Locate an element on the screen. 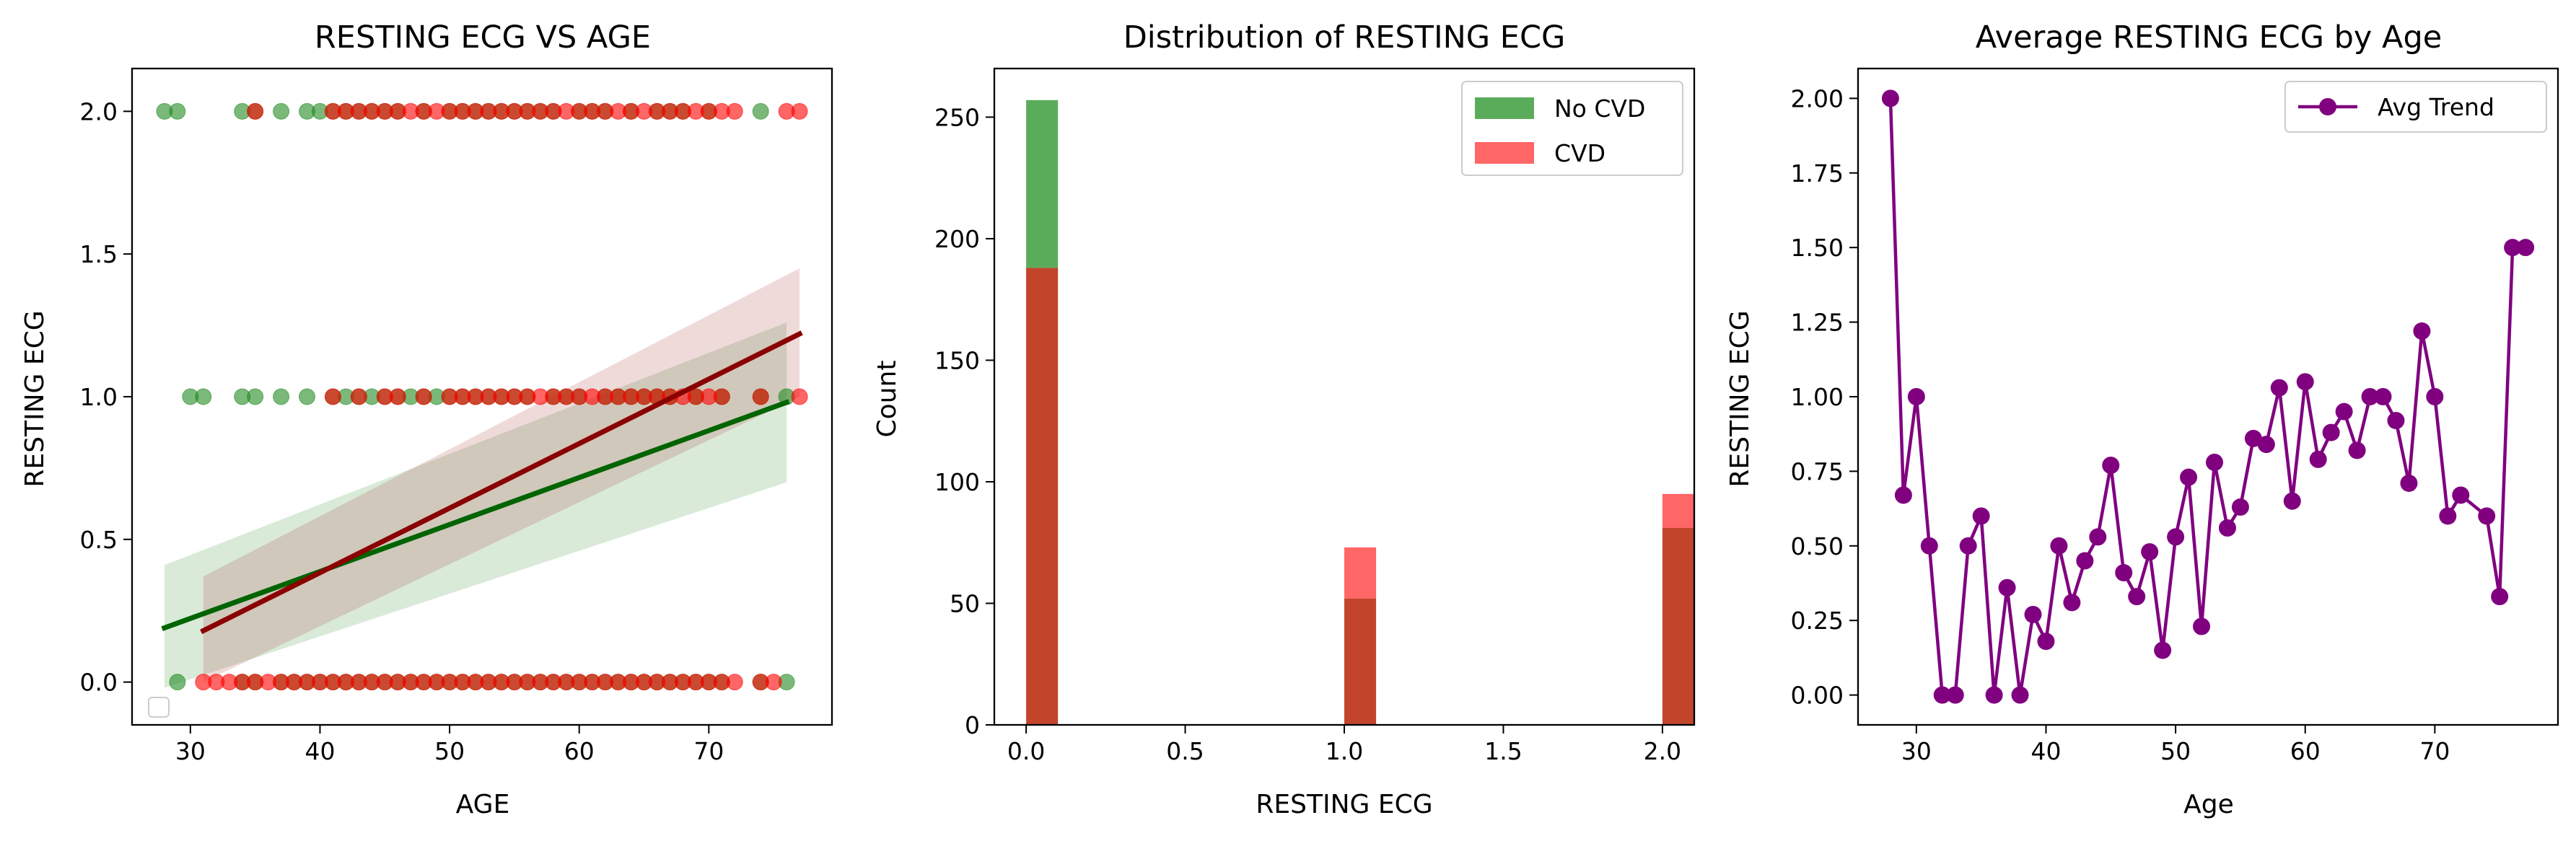 The width and height of the screenshot is (2576, 841). legend-label: No CVD is located at coordinates (1599, 108).